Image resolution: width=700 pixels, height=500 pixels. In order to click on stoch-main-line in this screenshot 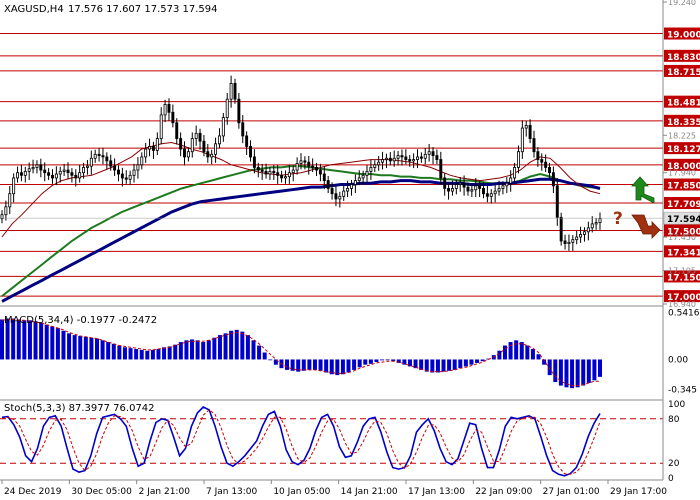, I will do `click(301, 441)`.